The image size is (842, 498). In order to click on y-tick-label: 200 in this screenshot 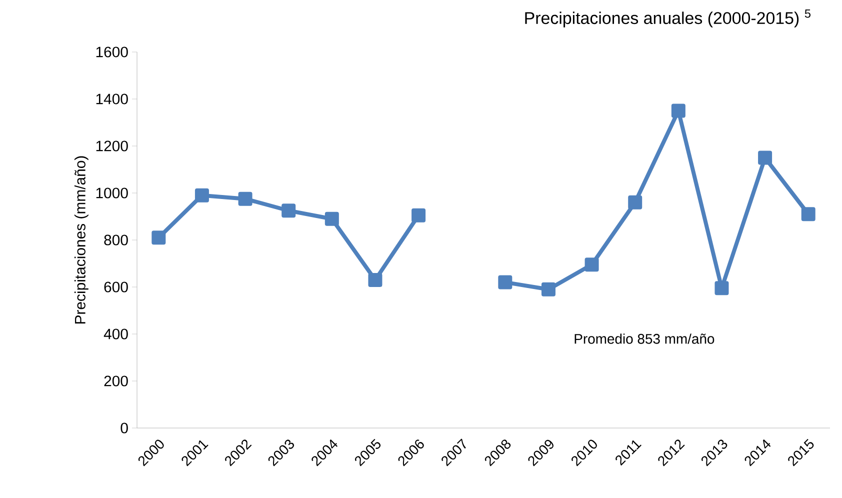, I will do `click(116, 381)`.